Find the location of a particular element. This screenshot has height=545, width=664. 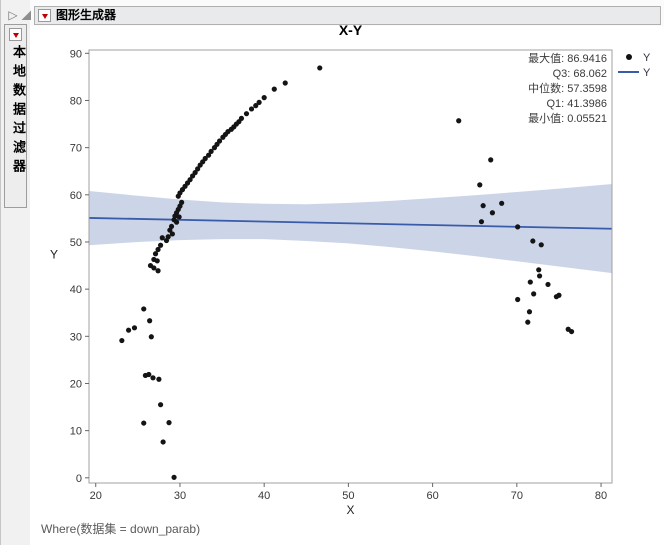

filter-red-triangle-menu-button is located at coordinates (15, 34).